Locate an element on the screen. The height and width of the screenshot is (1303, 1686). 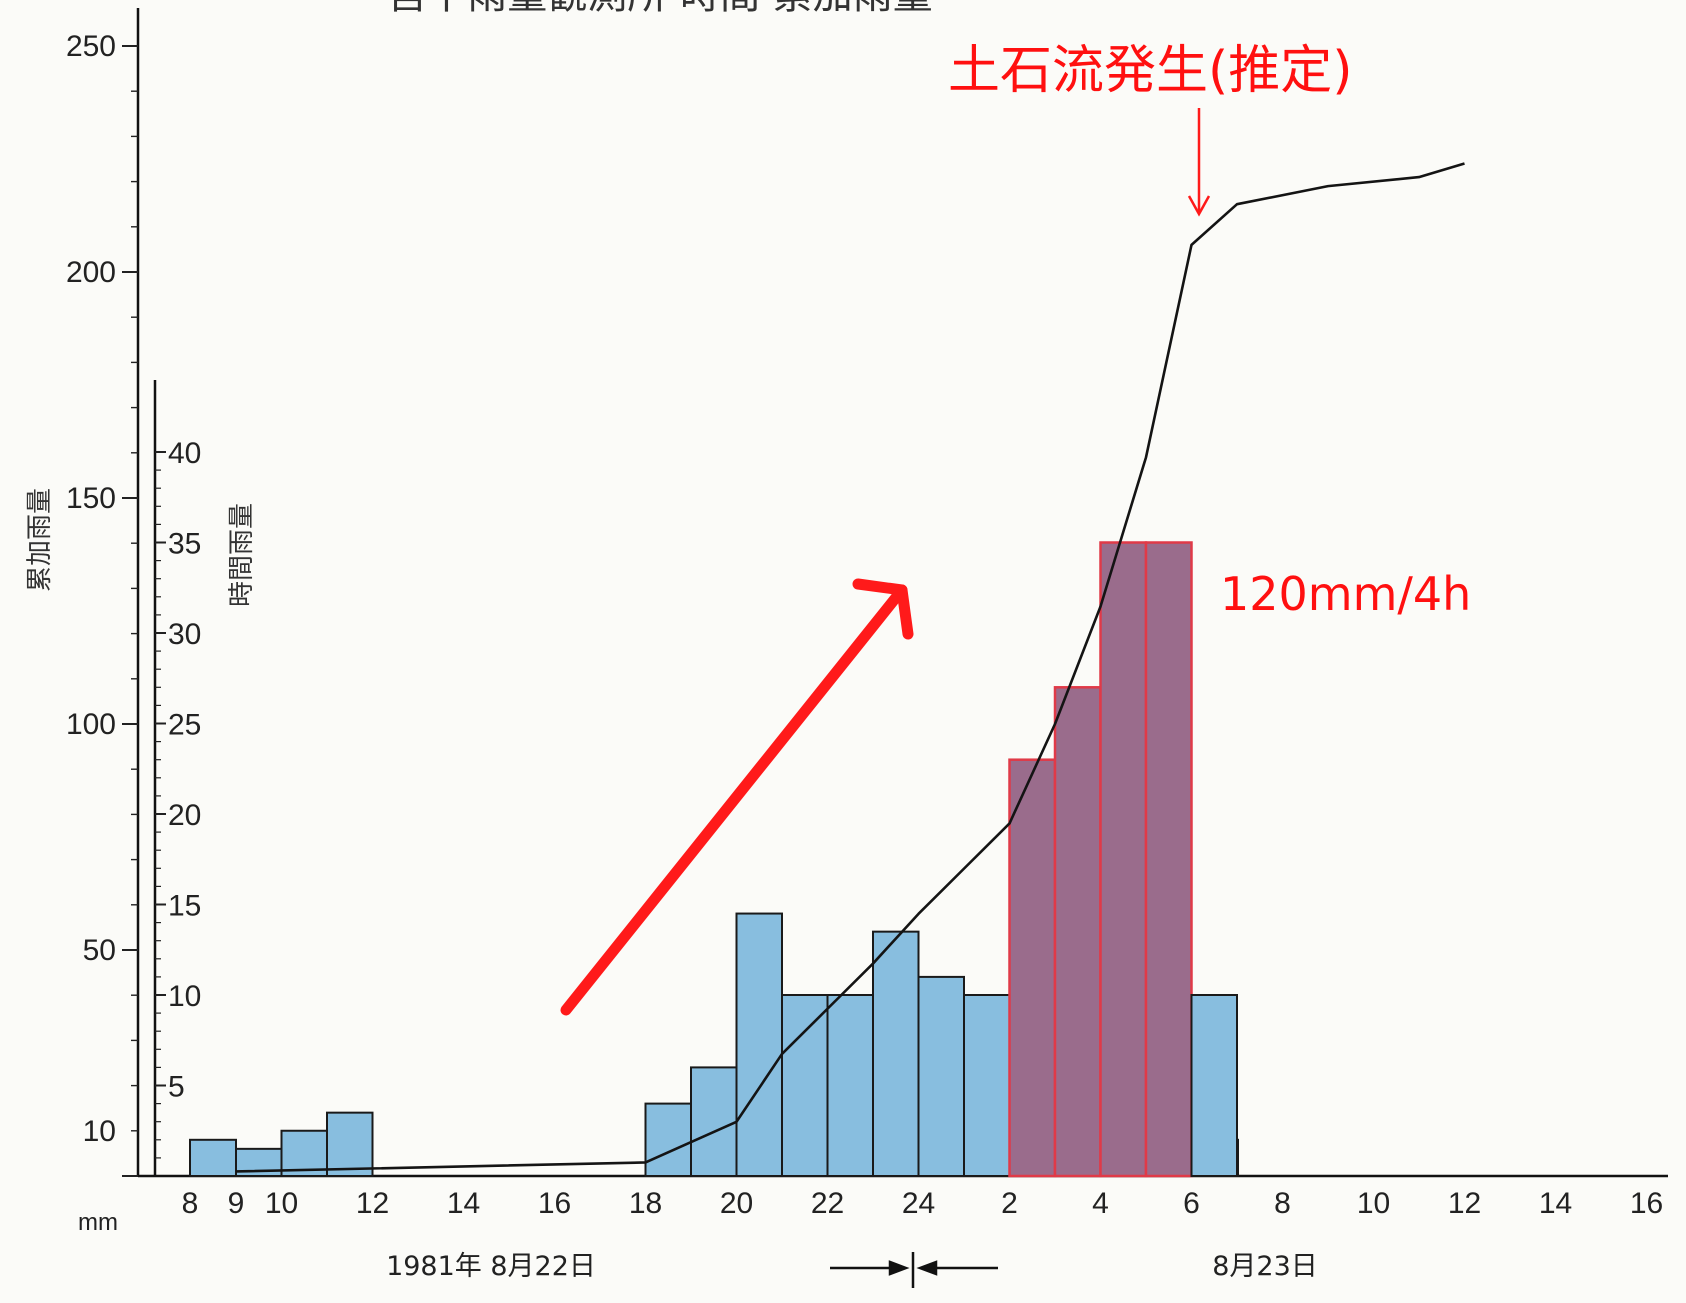
event-arrow is located at coordinates (1199, 162).